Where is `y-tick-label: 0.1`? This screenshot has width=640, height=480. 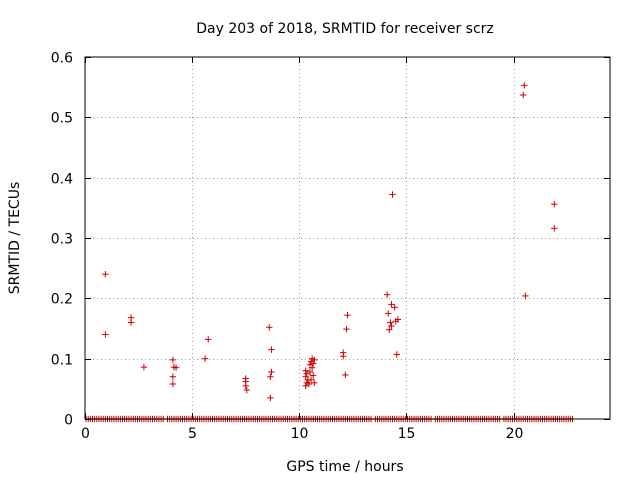 y-tick-label: 0.1 is located at coordinates (62, 361).